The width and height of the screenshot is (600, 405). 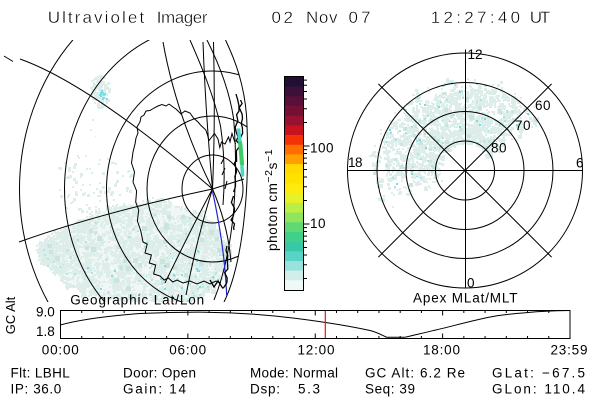 I want to click on svg-text: UT, so click(x=540, y=17).